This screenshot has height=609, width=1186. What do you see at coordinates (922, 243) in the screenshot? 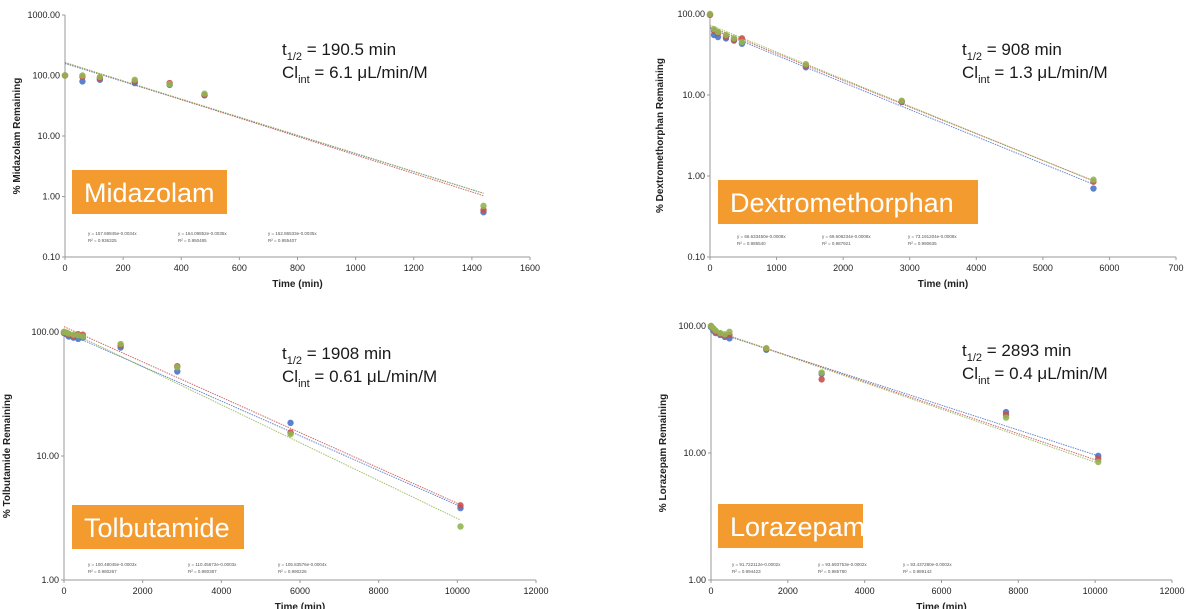
I see `trendline-equation: R² = 0.990635` at bounding box center [922, 243].